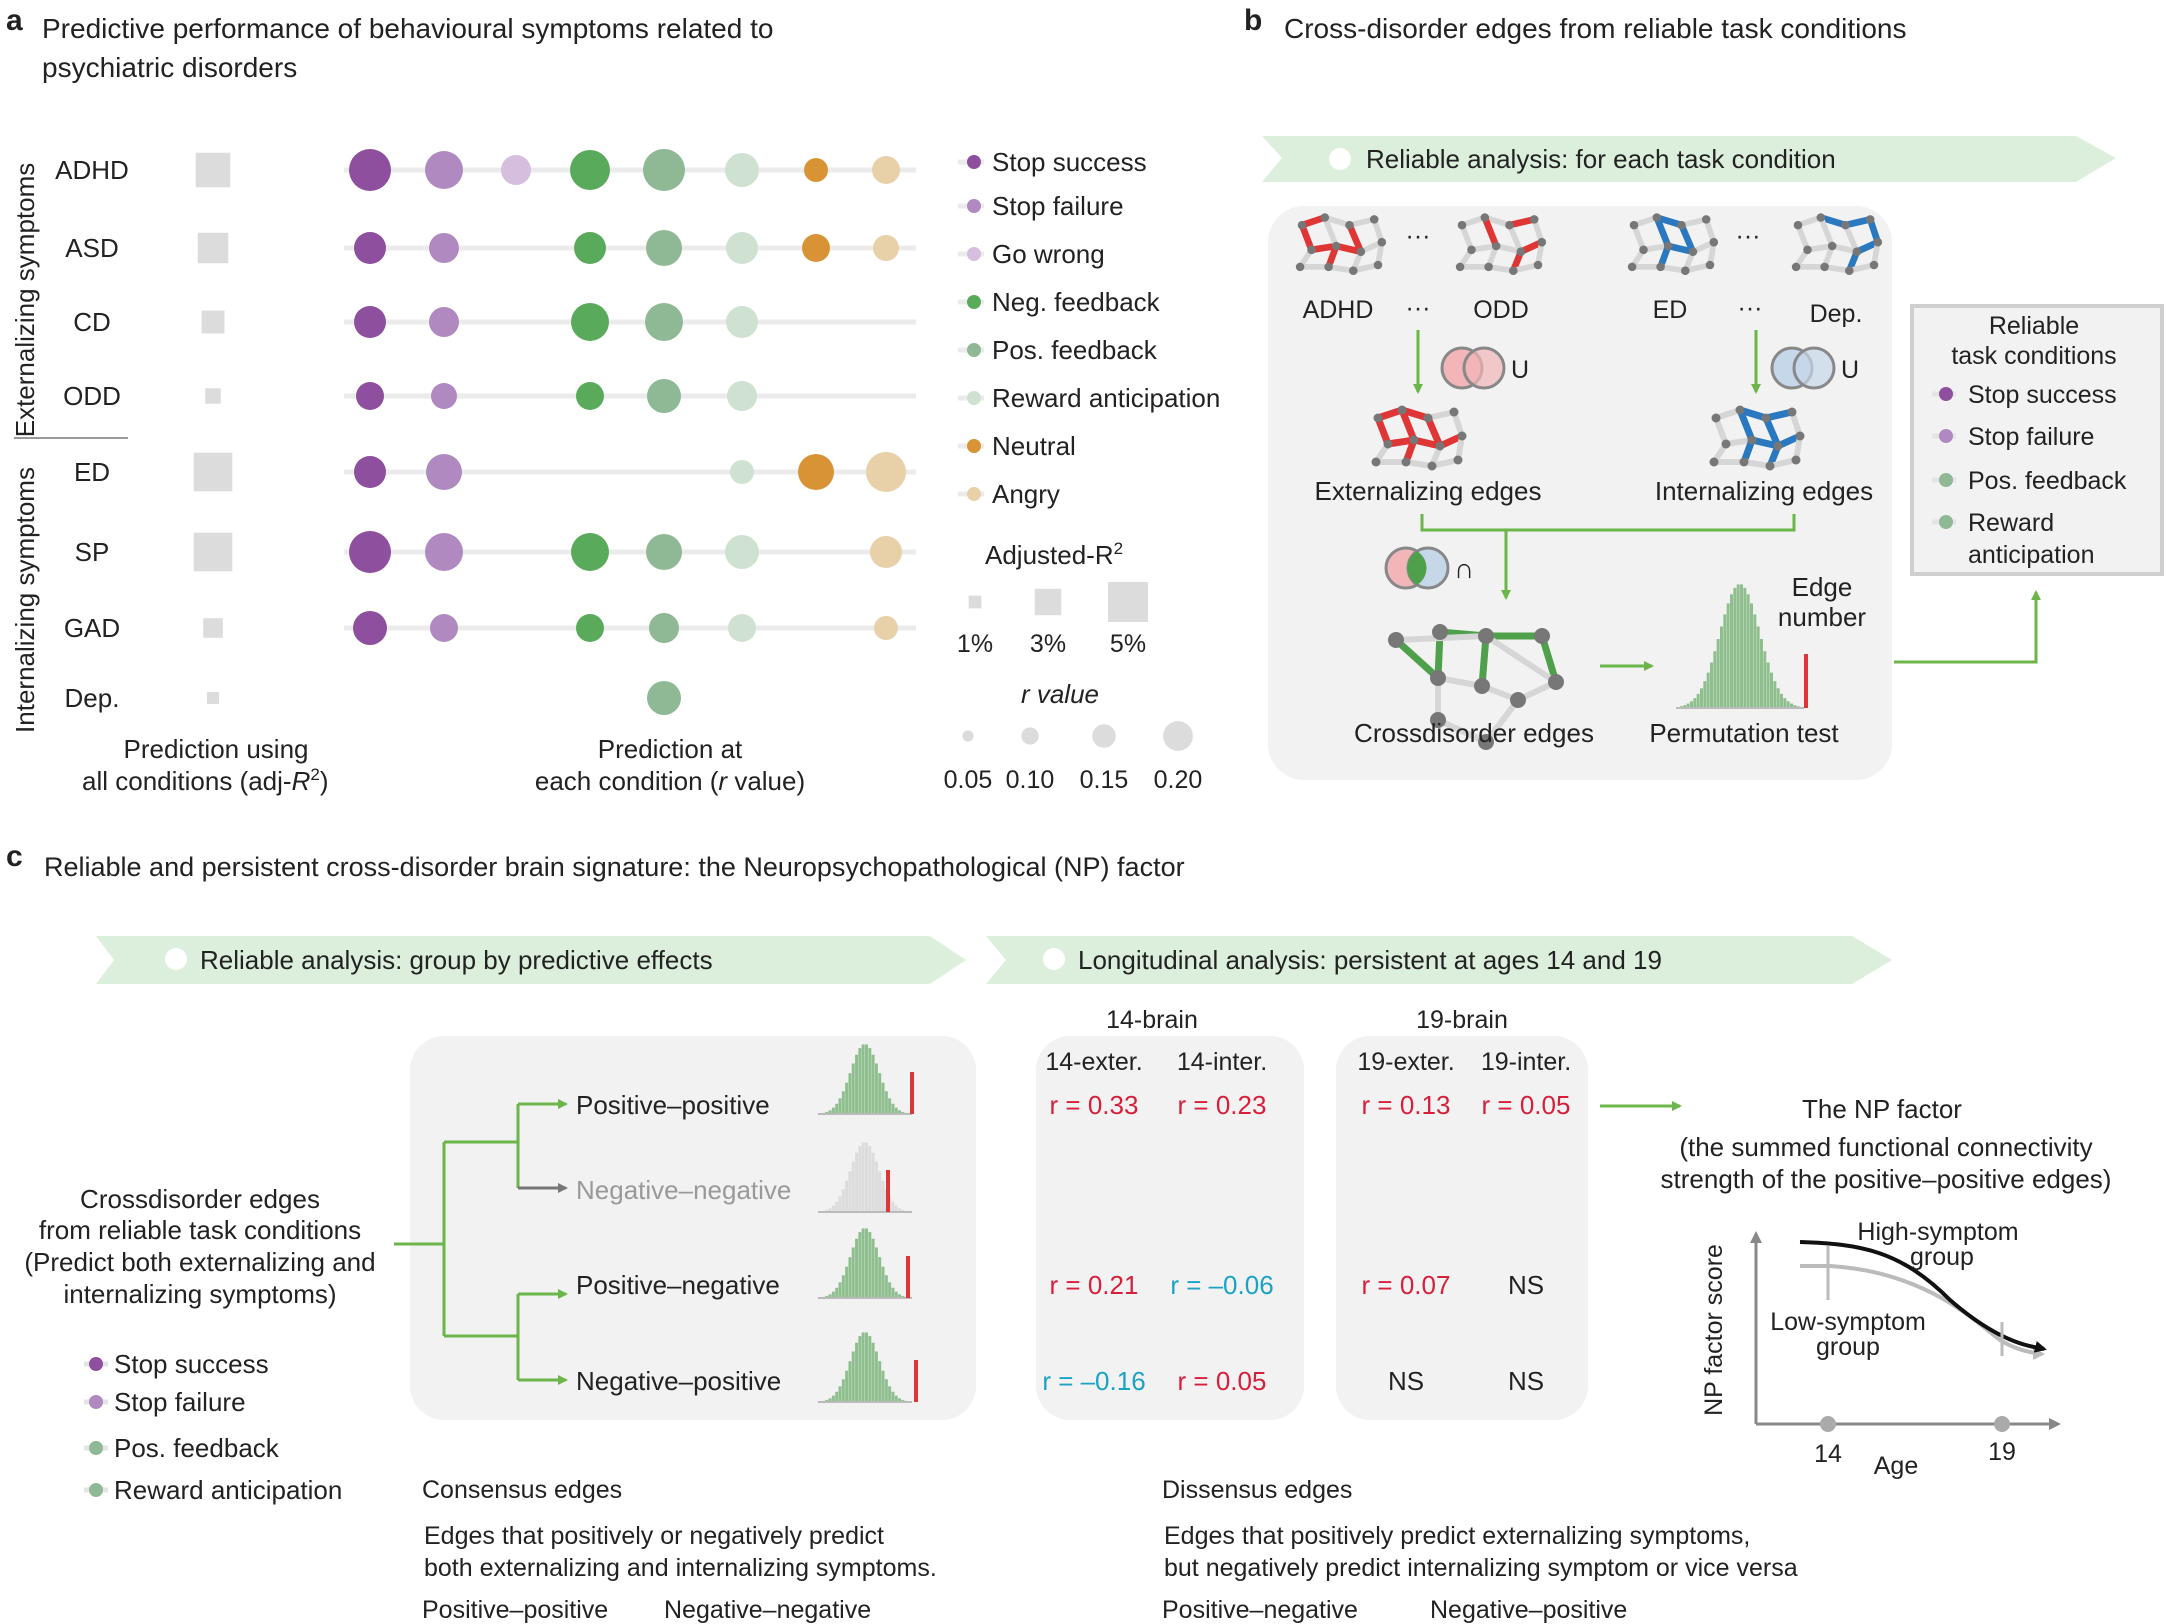 The image size is (2168, 1624). What do you see at coordinates (1748, 236) in the screenshot?
I see `ellipsis-top-2: ···` at bounding box center [1748, 236].